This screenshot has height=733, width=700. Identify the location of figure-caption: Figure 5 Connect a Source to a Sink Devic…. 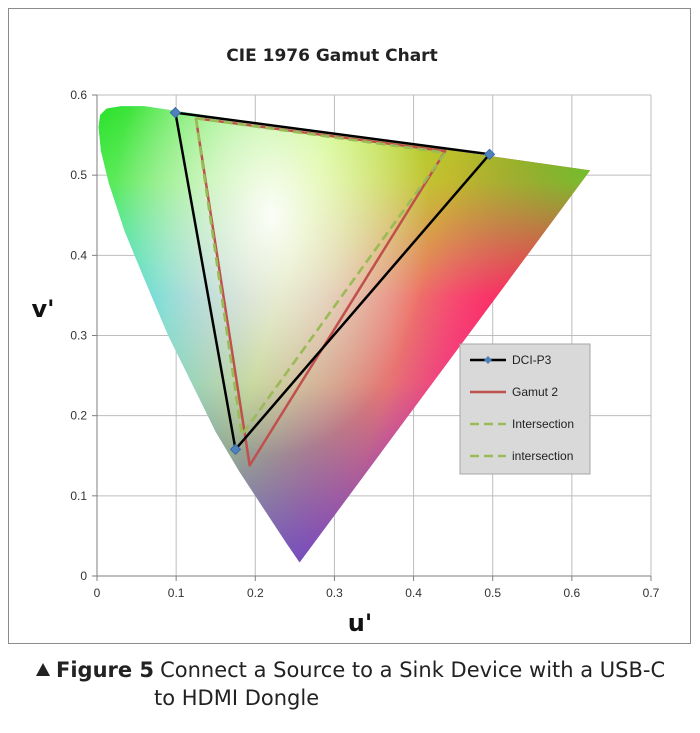
(356, 684).